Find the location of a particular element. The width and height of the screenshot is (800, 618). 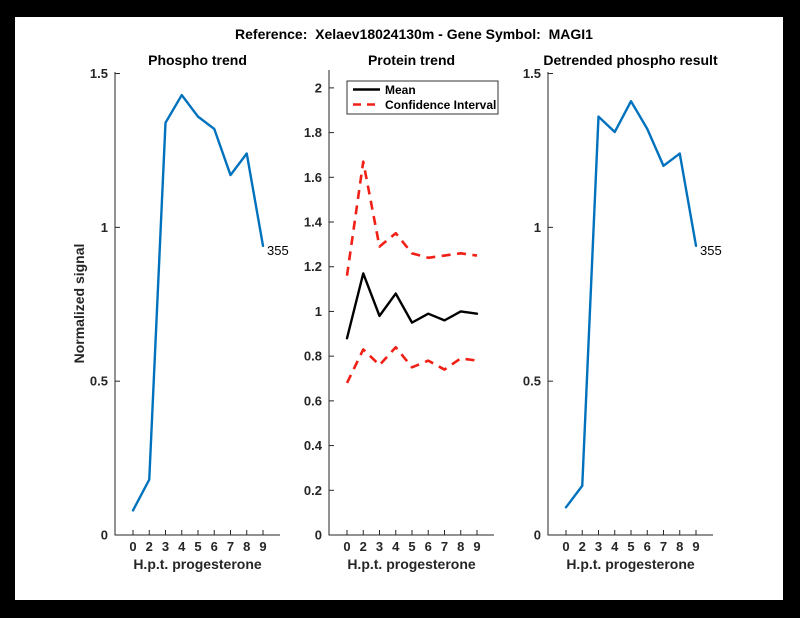

series-detrended-signal is located at coordinates (631, 304).